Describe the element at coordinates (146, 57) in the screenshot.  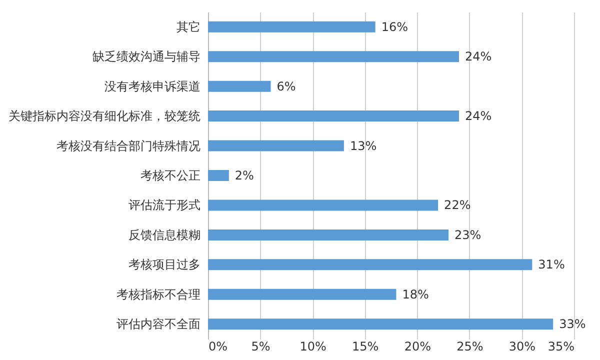
I see `y-tick-label: 缺乏绩效沟通与辅导` at that location.